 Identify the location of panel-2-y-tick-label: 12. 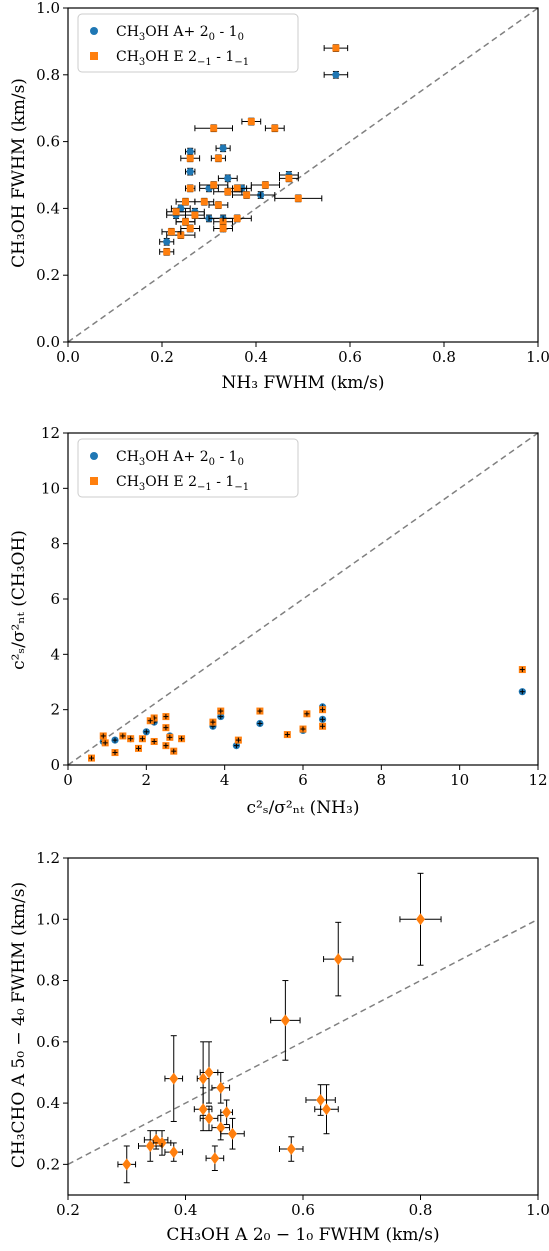
(50, 433).